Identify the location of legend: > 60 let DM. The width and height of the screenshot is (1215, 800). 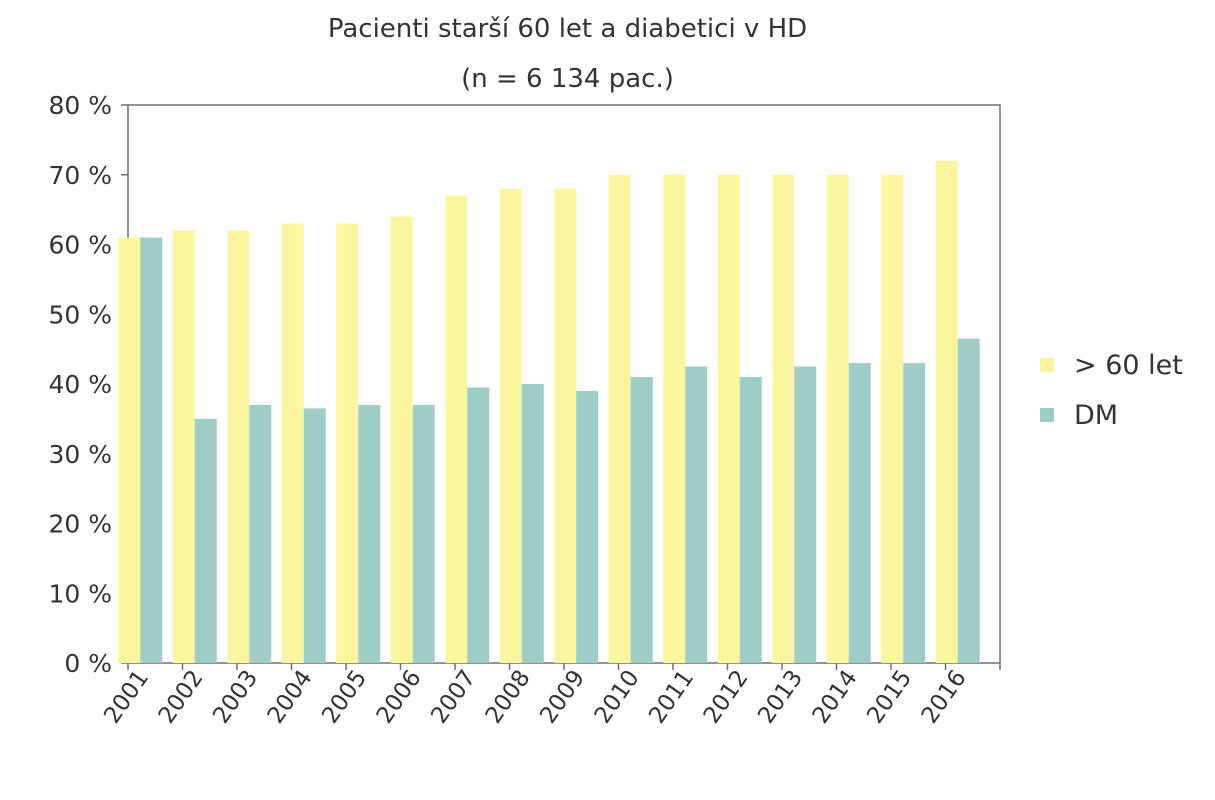
(1111, 390).